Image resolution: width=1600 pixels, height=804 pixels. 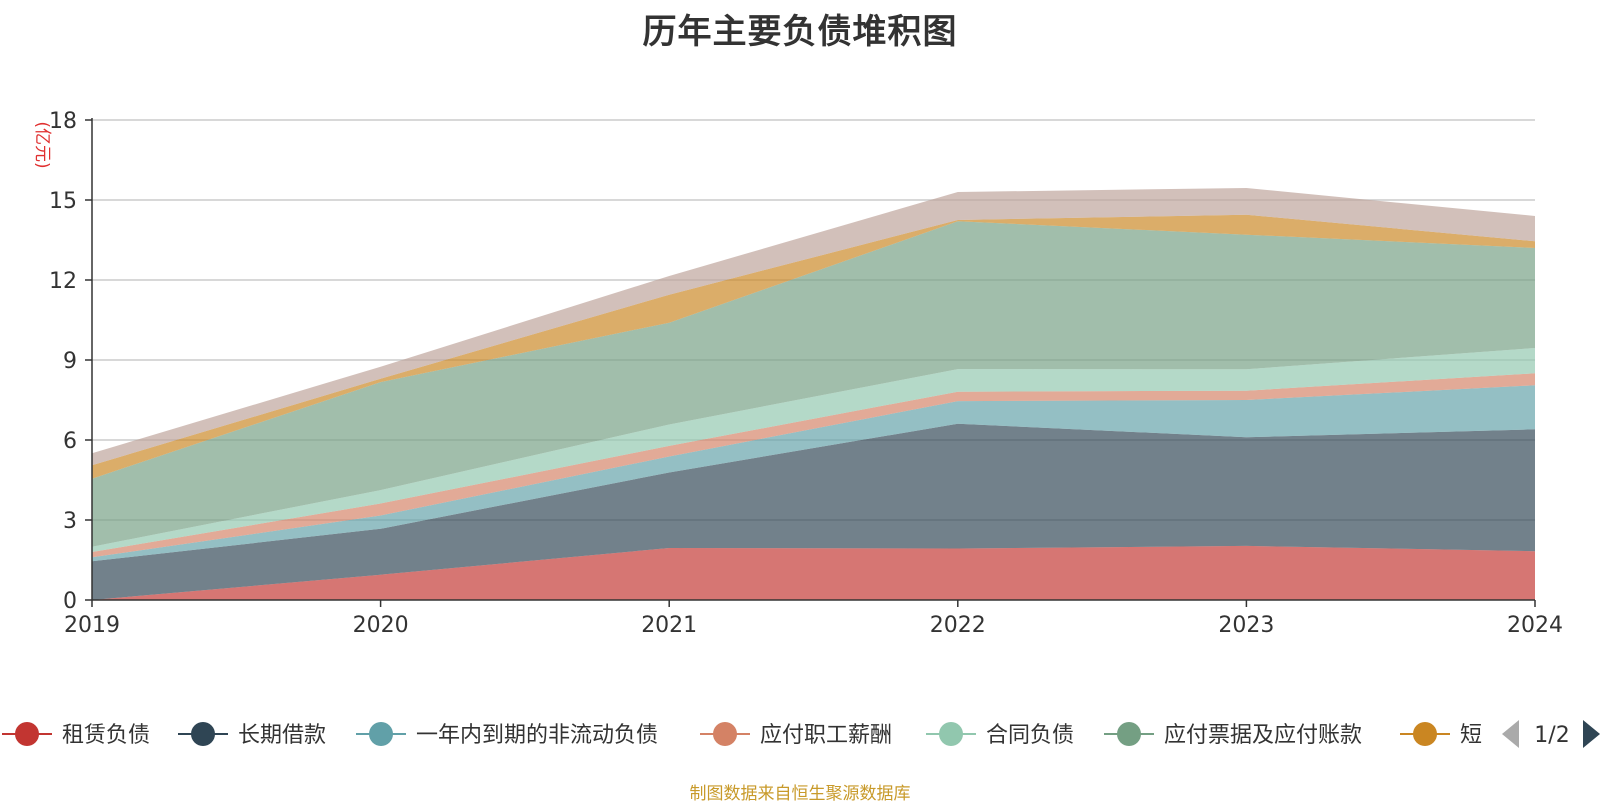 I want to click on y-tick-label: 18, so click(x=63, y=121).